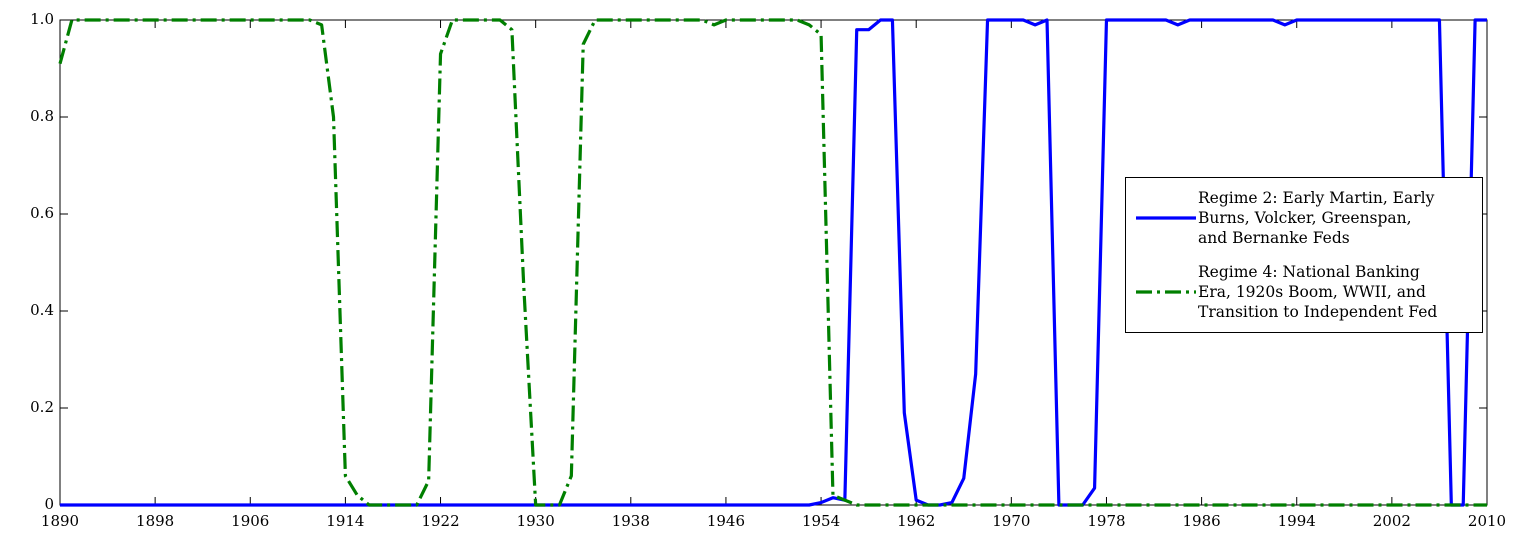 This screenshot has width=1513, height=535. What do you see at coordinates (726, 521) in the screenshot?
I see `x-tick-label: 1946` at bounding box center [726, 521].